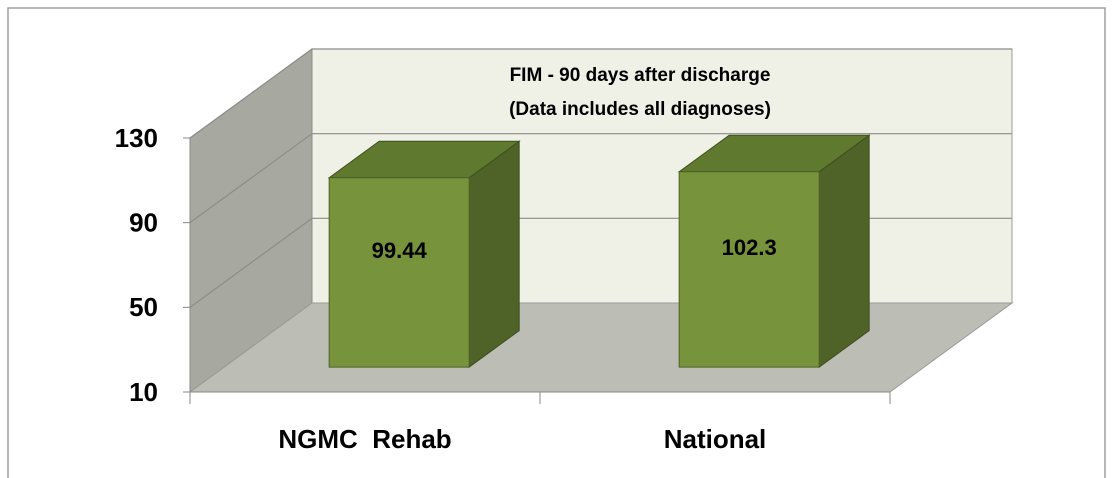 Image resolution: width=1114 pixels, height=478 pixels. What do you see at coordinates (364, 439) in the screenshot?
I see `x-tick-label: NGMC Rehab` at bounding box center [364, 439].